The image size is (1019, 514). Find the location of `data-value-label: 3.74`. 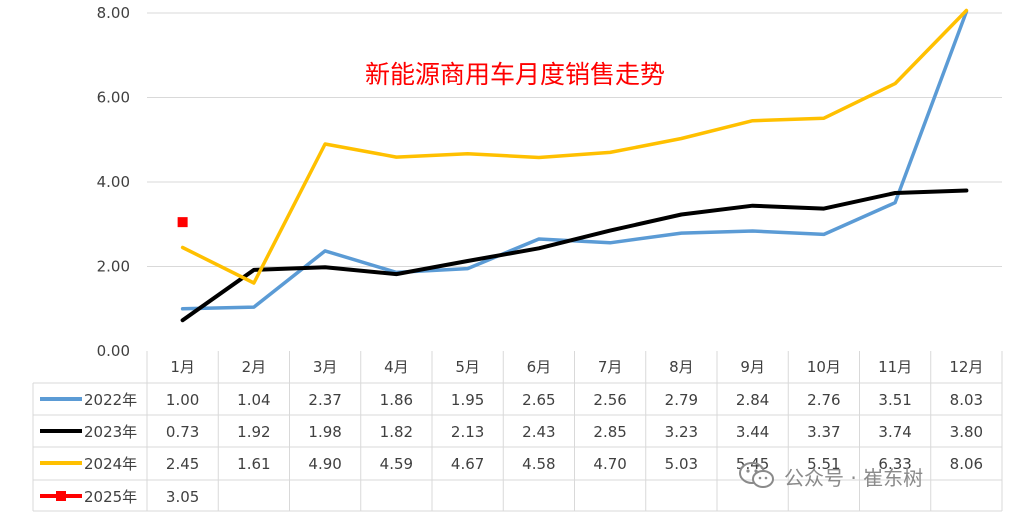

data-value-label: 3.74 is located at coordinates (894, 432).